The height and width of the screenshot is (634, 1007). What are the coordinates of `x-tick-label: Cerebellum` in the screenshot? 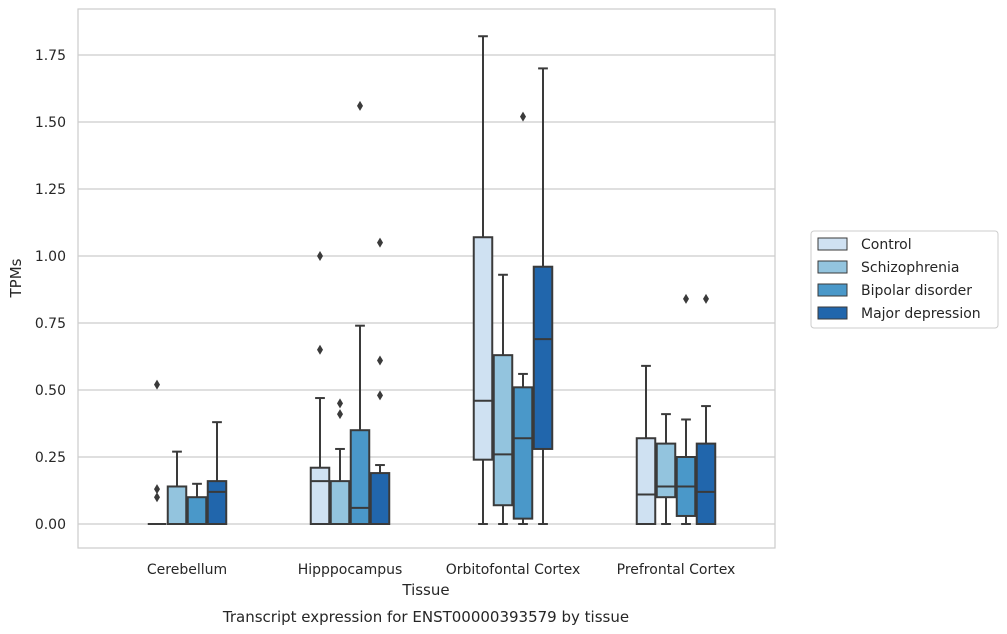 It's located at (187, 570).